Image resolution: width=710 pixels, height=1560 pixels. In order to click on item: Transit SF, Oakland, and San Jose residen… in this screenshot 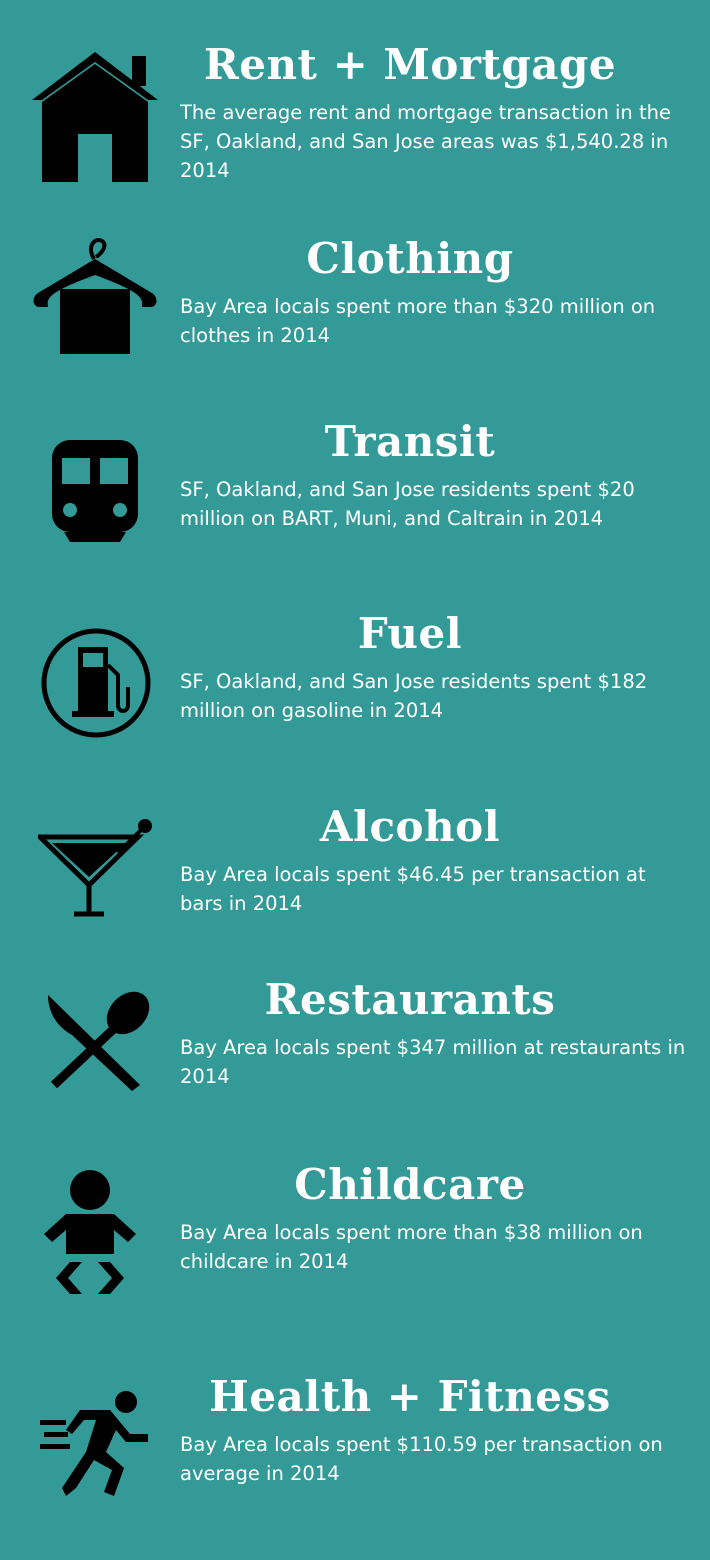, I will do `click(440, 475)`.